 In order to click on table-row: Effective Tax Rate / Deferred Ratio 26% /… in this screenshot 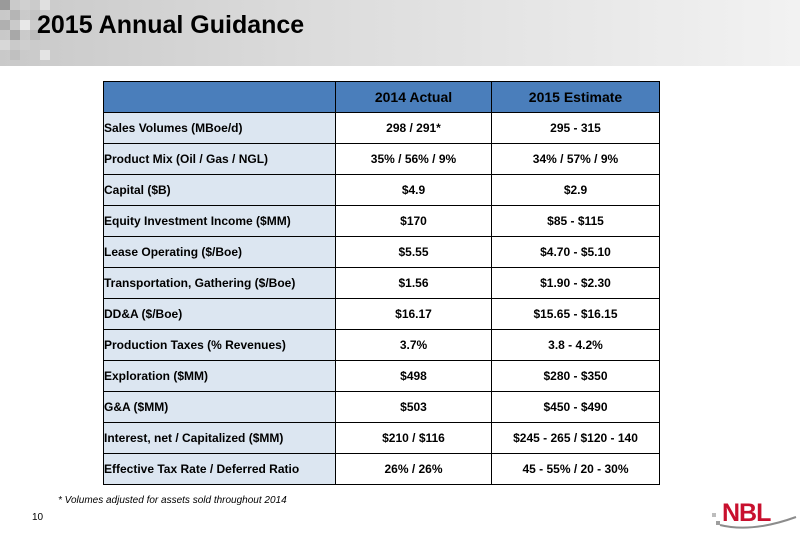, I will do `click(381, 469)`.